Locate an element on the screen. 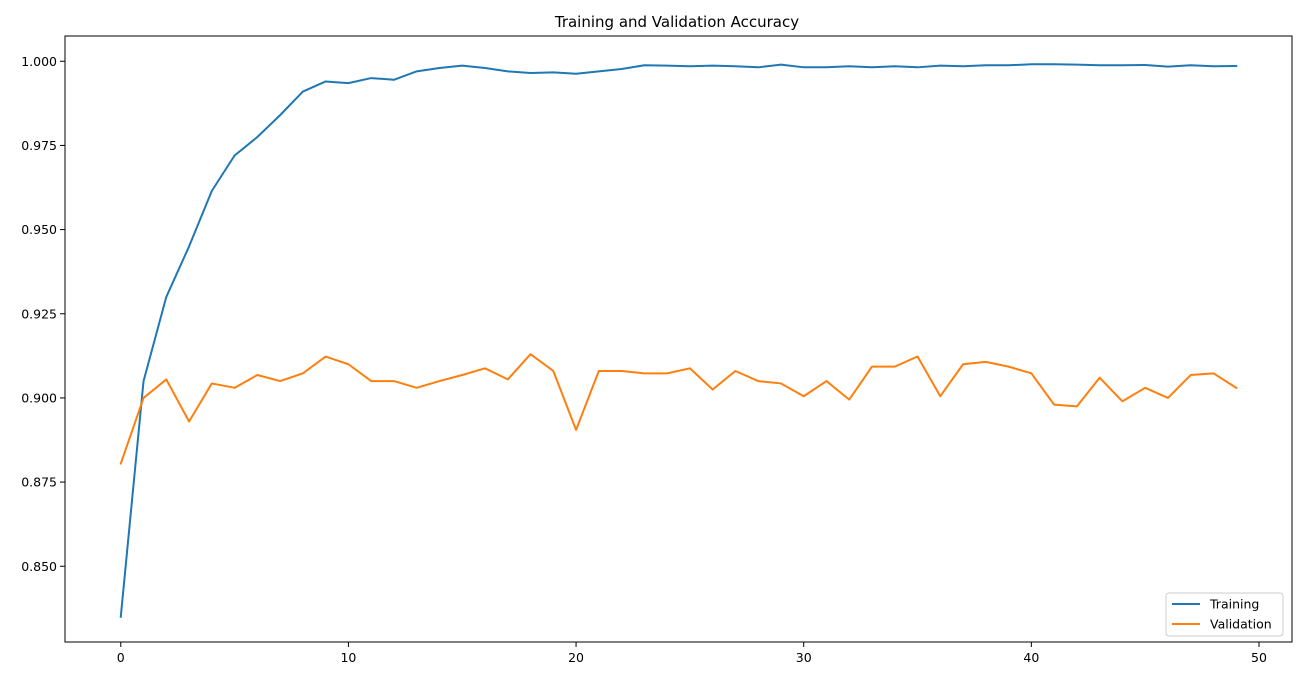 The image size is (1313, 685). legend-label-validation: Validation is located at coordinates (1241, 624).